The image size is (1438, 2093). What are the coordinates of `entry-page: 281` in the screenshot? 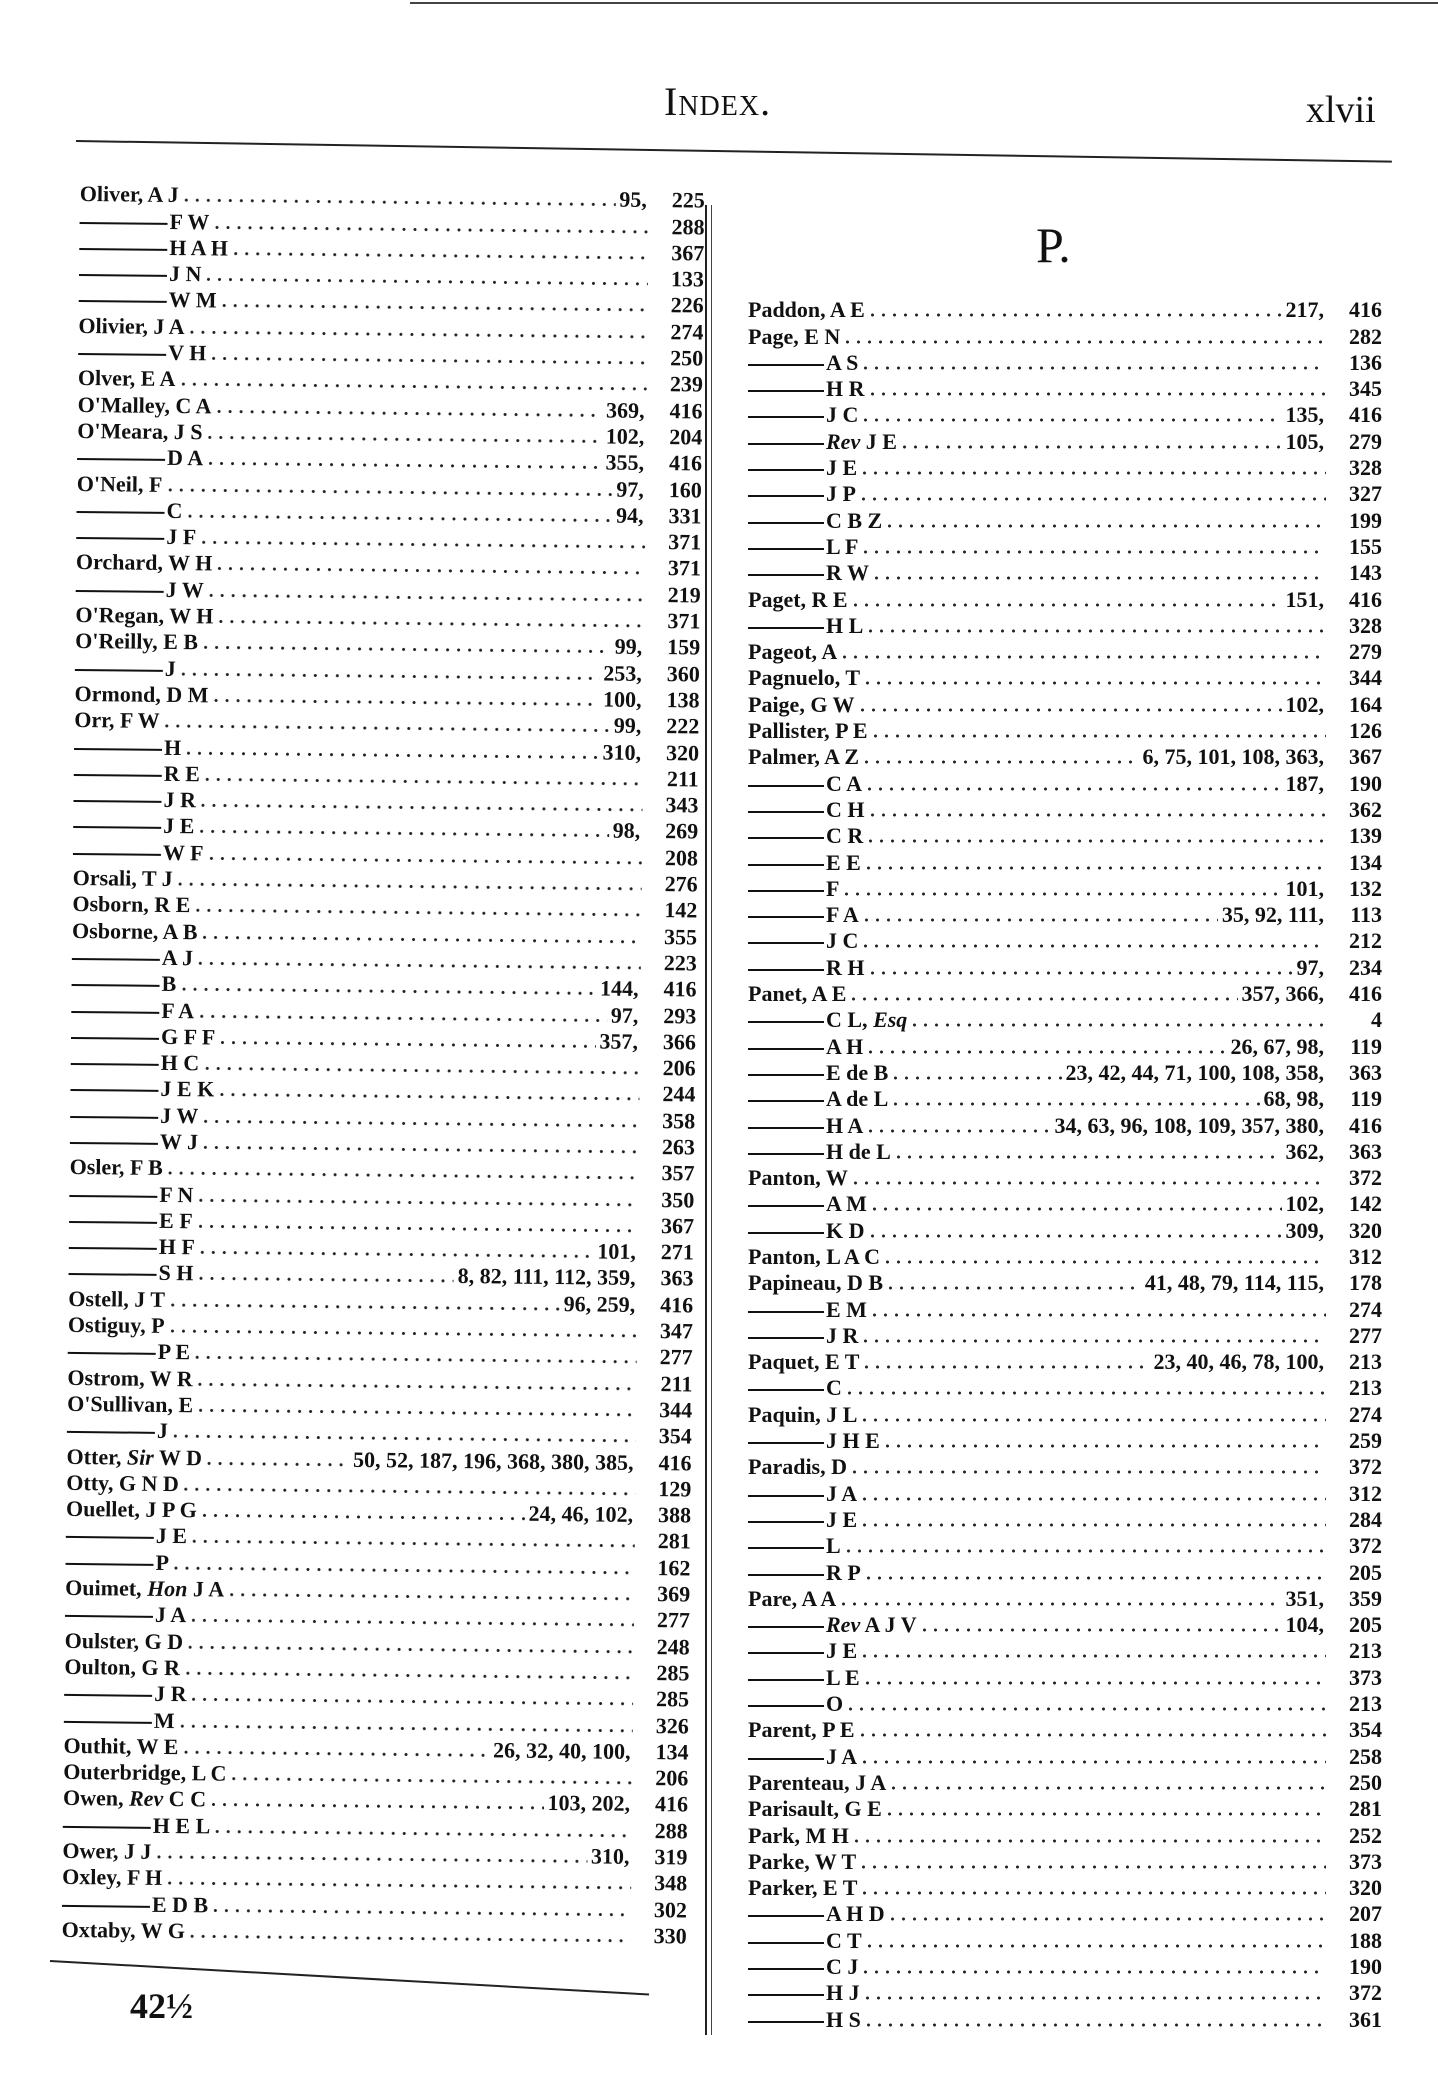 It's located at (674, 1541).